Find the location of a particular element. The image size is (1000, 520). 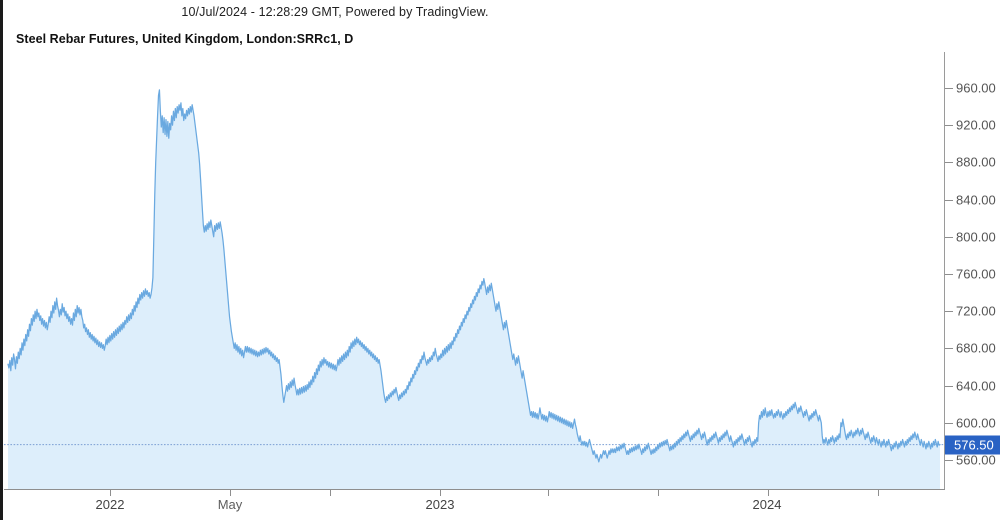

y-axis-label: 800.00 is located at coordinates (976, 237).